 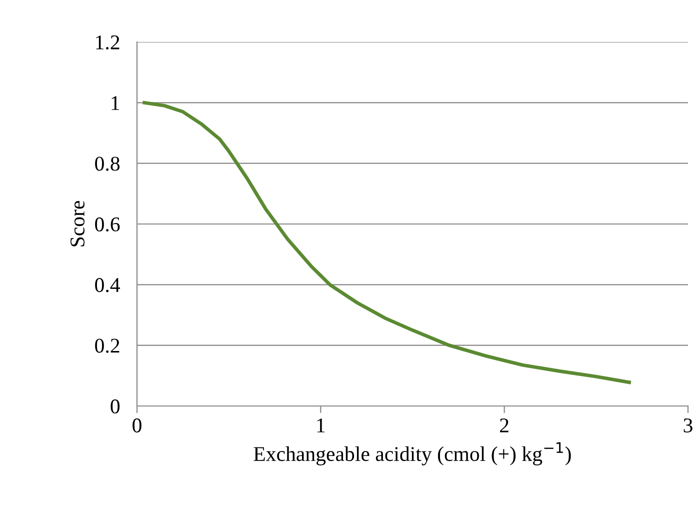 I want to click on x-tick-label: 2, so click(x=504, y=425).